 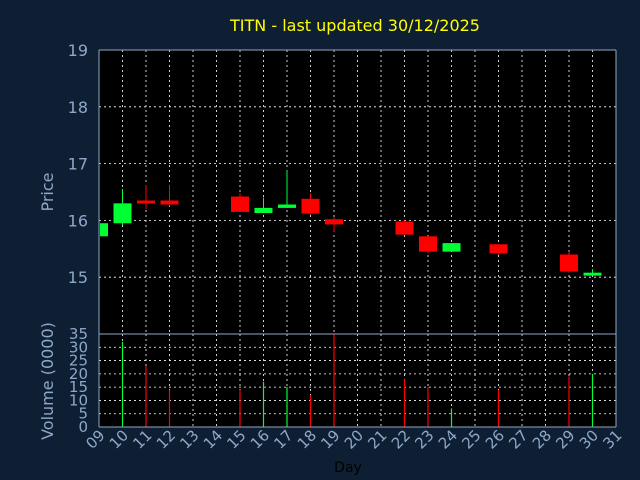 I want to click on x-tick-label: 28, so click(x=542, y=439).